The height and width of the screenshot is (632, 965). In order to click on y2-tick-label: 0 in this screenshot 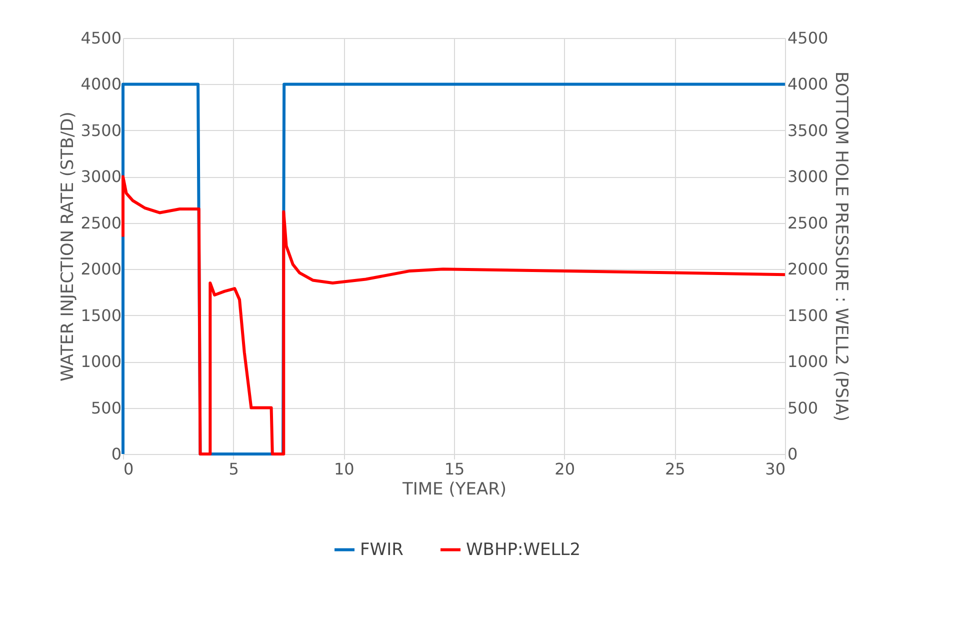, I will do `click(793, 454)`.